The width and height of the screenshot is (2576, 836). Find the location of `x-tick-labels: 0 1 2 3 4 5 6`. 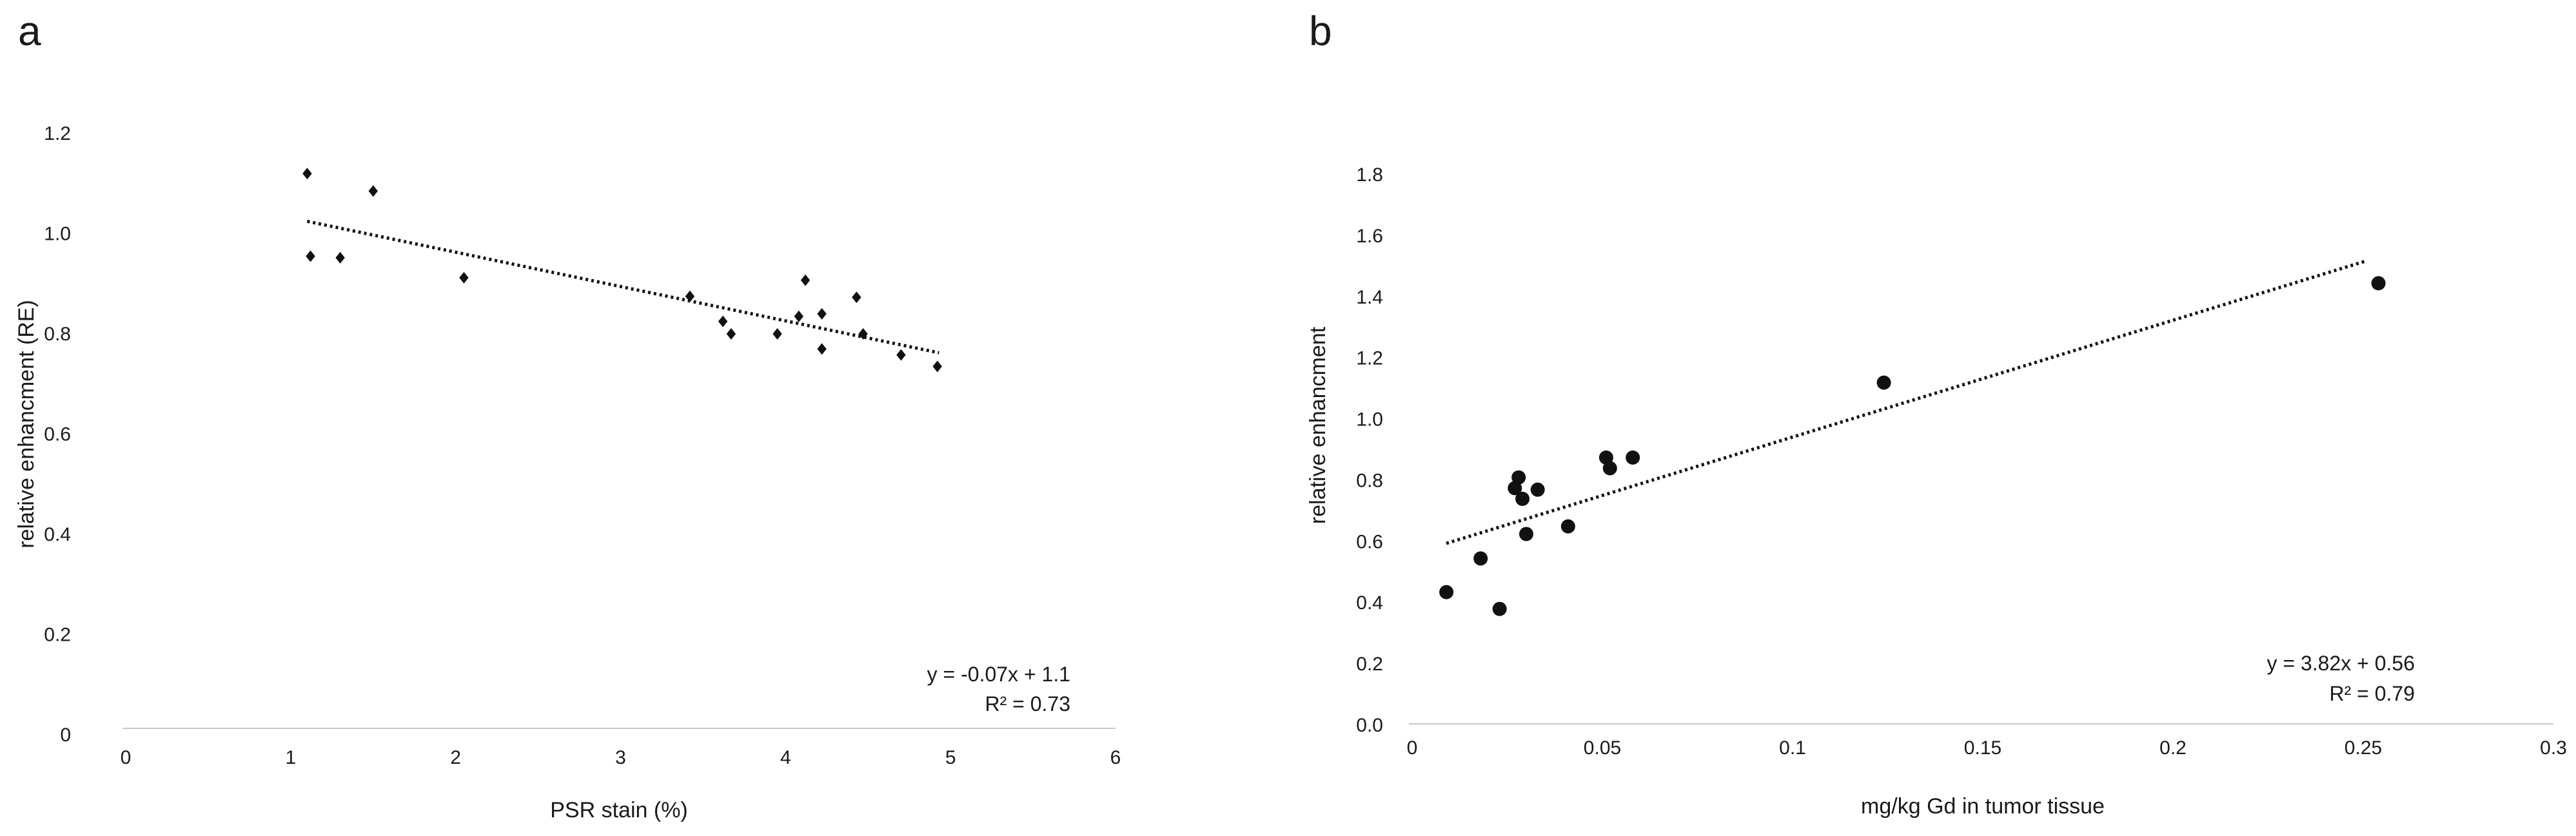

x-tick-labels: 0 1 2 3 4 5 6 is located at coordinates (621, 757).